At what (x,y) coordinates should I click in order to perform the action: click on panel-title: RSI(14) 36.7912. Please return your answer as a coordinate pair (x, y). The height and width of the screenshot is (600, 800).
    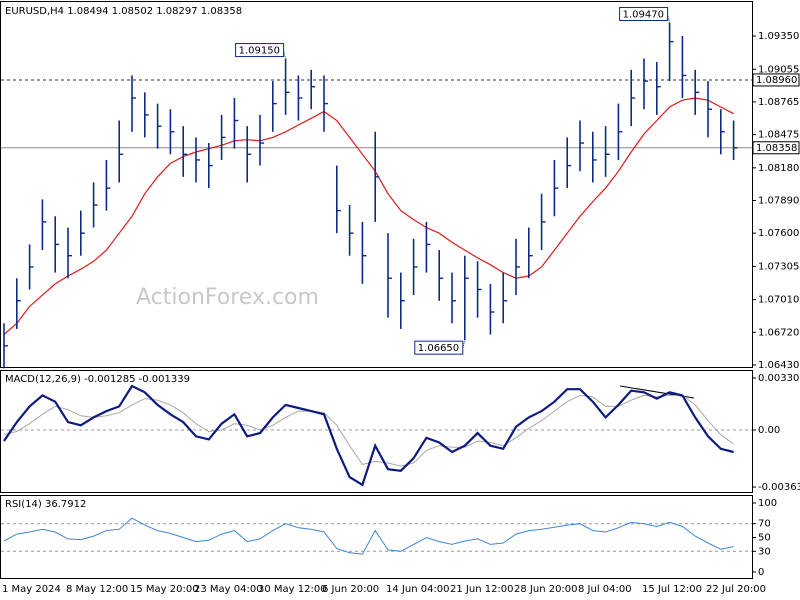
    Looking at the image, I should click on (45, 504).